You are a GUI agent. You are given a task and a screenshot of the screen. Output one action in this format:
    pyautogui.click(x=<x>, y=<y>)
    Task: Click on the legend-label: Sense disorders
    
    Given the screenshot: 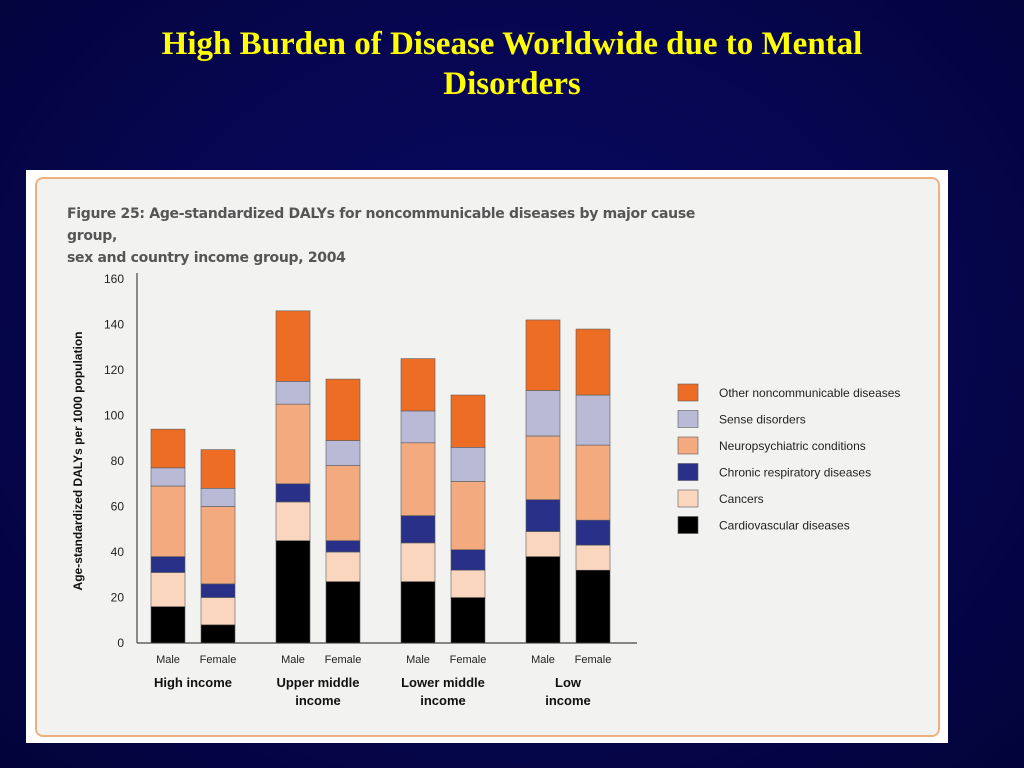 What is the action you would take?
    pyautogui.click(x=762, y=420)
    